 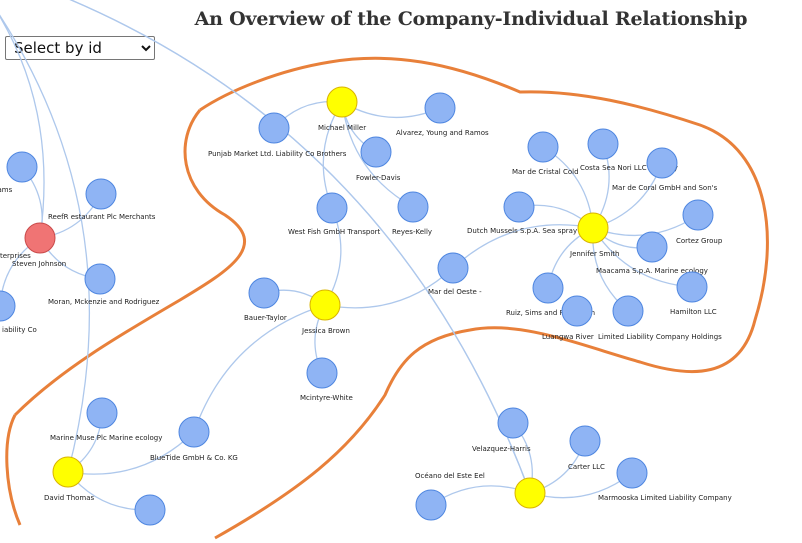 I want to click on company-node: Mcintyre-White, so click(x=326, y=379).